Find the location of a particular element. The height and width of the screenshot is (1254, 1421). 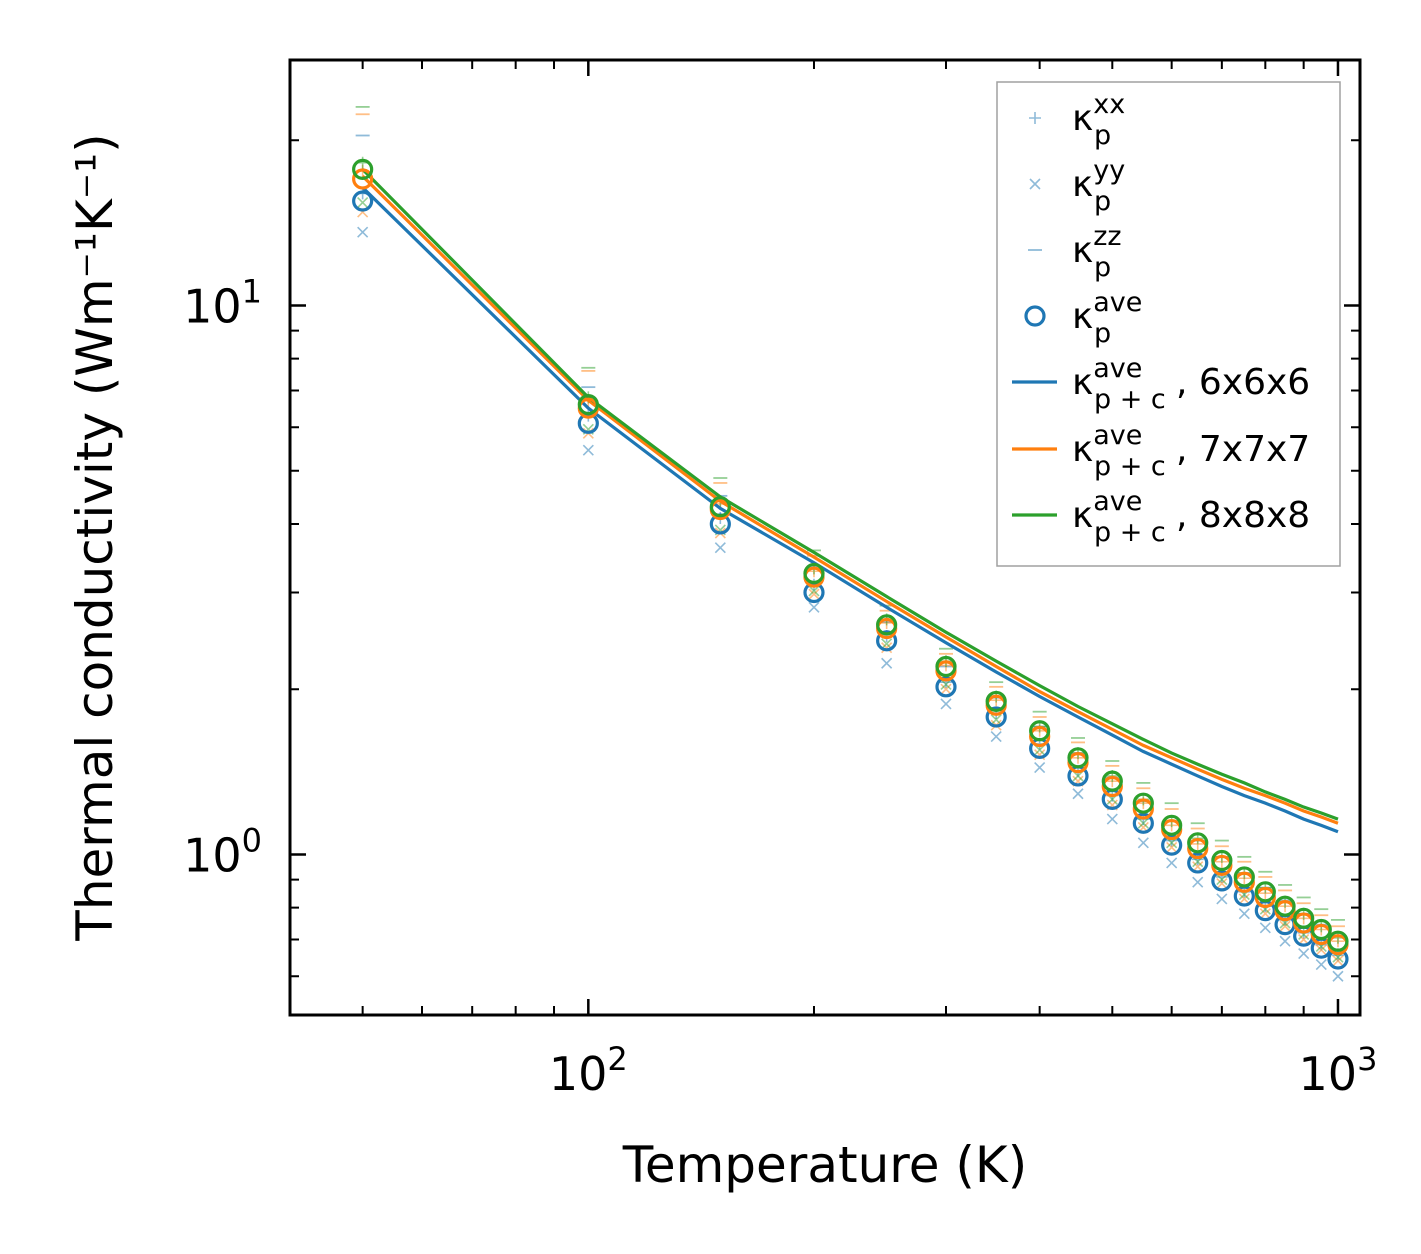

legend-item-k_pc_6x6x6: κave p + c , 6x6x6 is located at coordinates (1161, 384).